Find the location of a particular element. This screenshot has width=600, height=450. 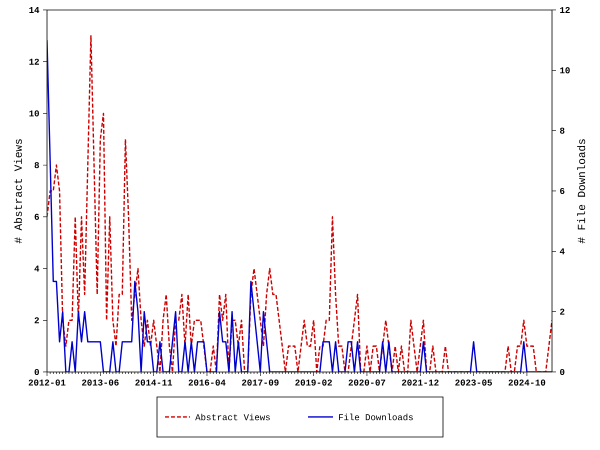

y2-tick-label: 6 is located at coordinates (562, 191).